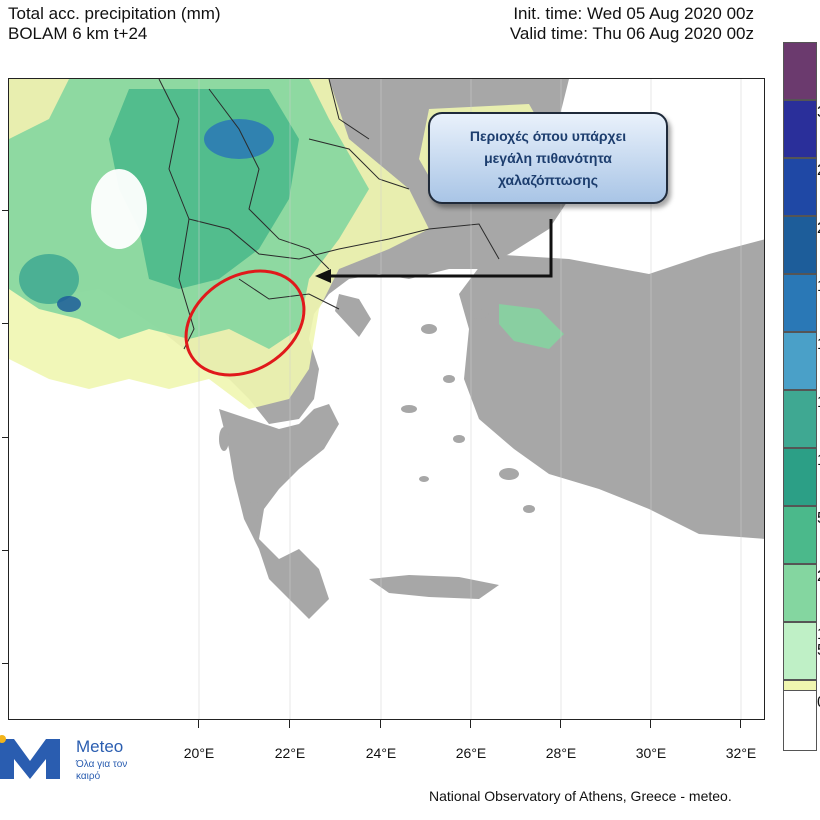  I want to click on meteo-logo-icon, so click(30, 757).